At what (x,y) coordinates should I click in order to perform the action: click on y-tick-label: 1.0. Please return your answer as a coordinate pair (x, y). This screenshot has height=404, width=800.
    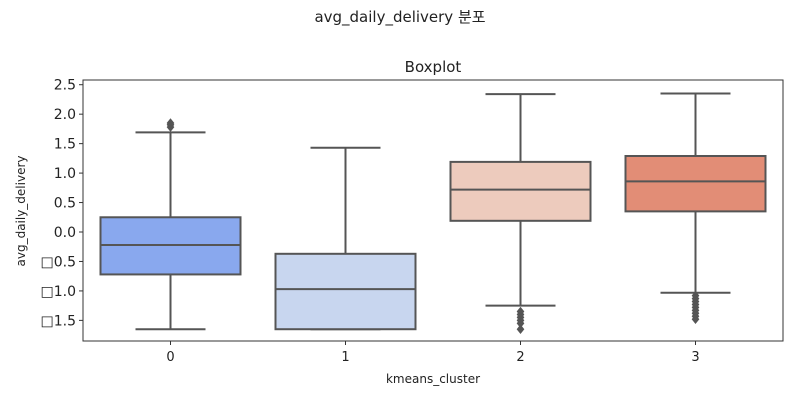
    Looking at the image, I should click on (65, 174).